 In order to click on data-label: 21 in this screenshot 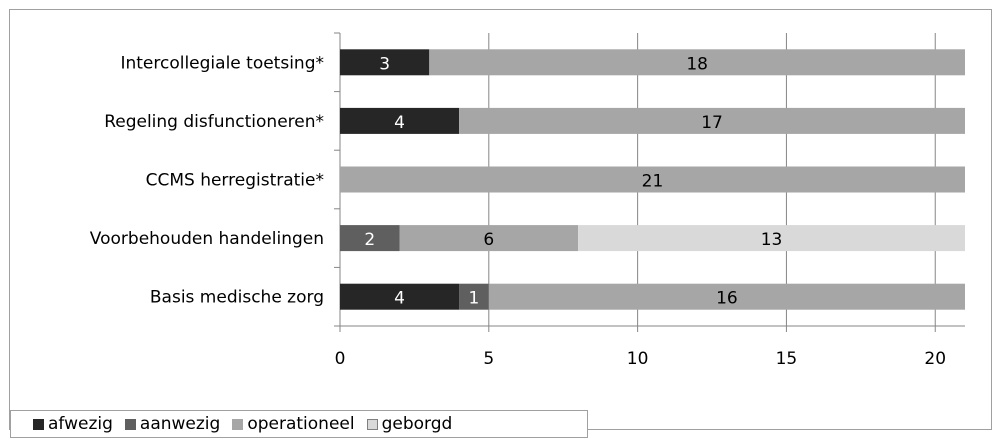, I will do `click(653, 182)`.